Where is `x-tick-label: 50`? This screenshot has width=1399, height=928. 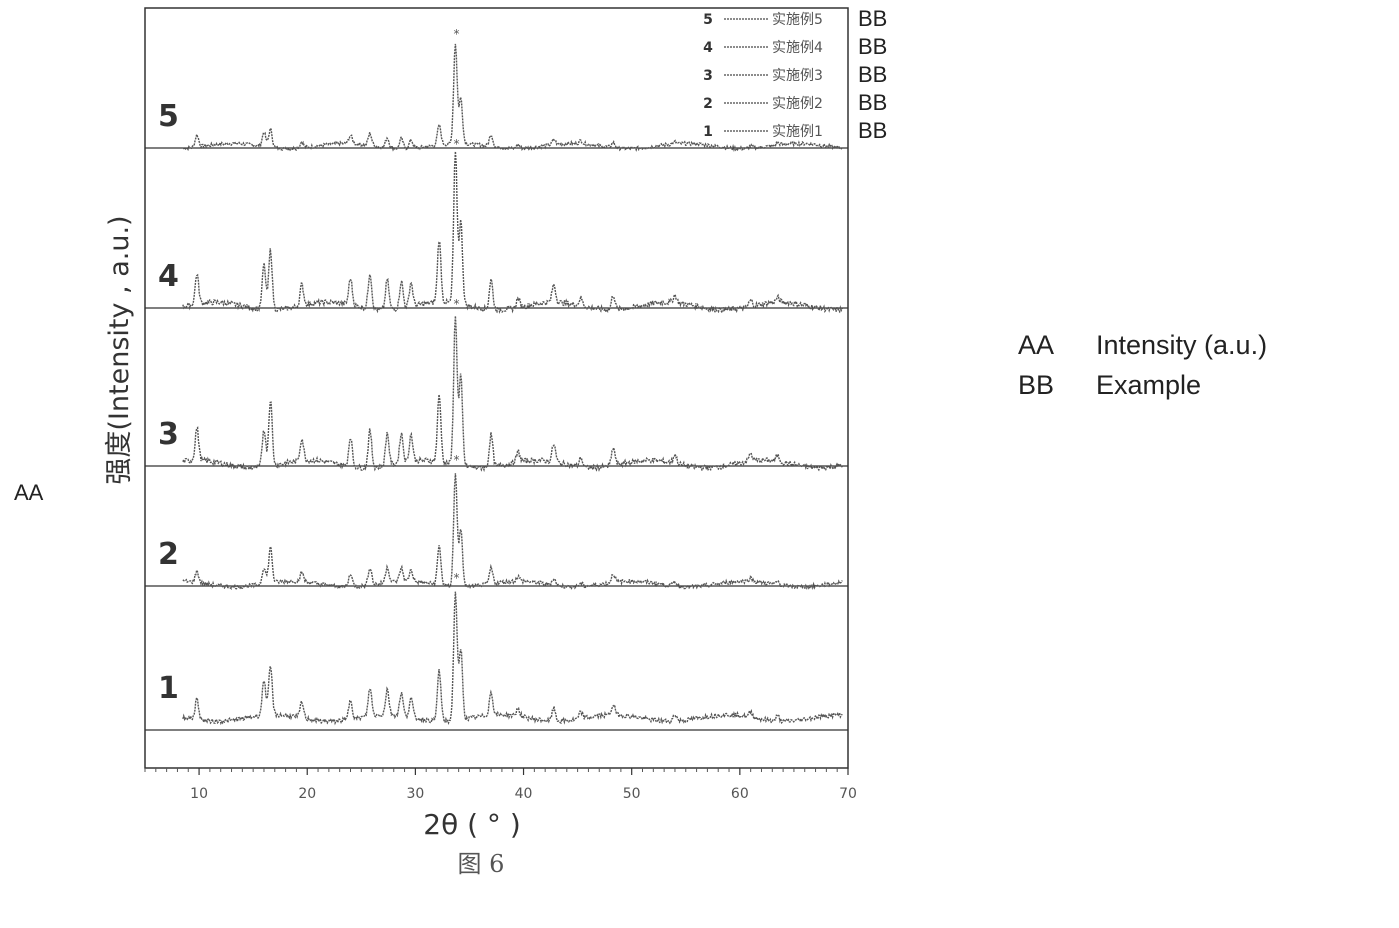 x-tick-label: 50 is located at coordinates (632, 794).